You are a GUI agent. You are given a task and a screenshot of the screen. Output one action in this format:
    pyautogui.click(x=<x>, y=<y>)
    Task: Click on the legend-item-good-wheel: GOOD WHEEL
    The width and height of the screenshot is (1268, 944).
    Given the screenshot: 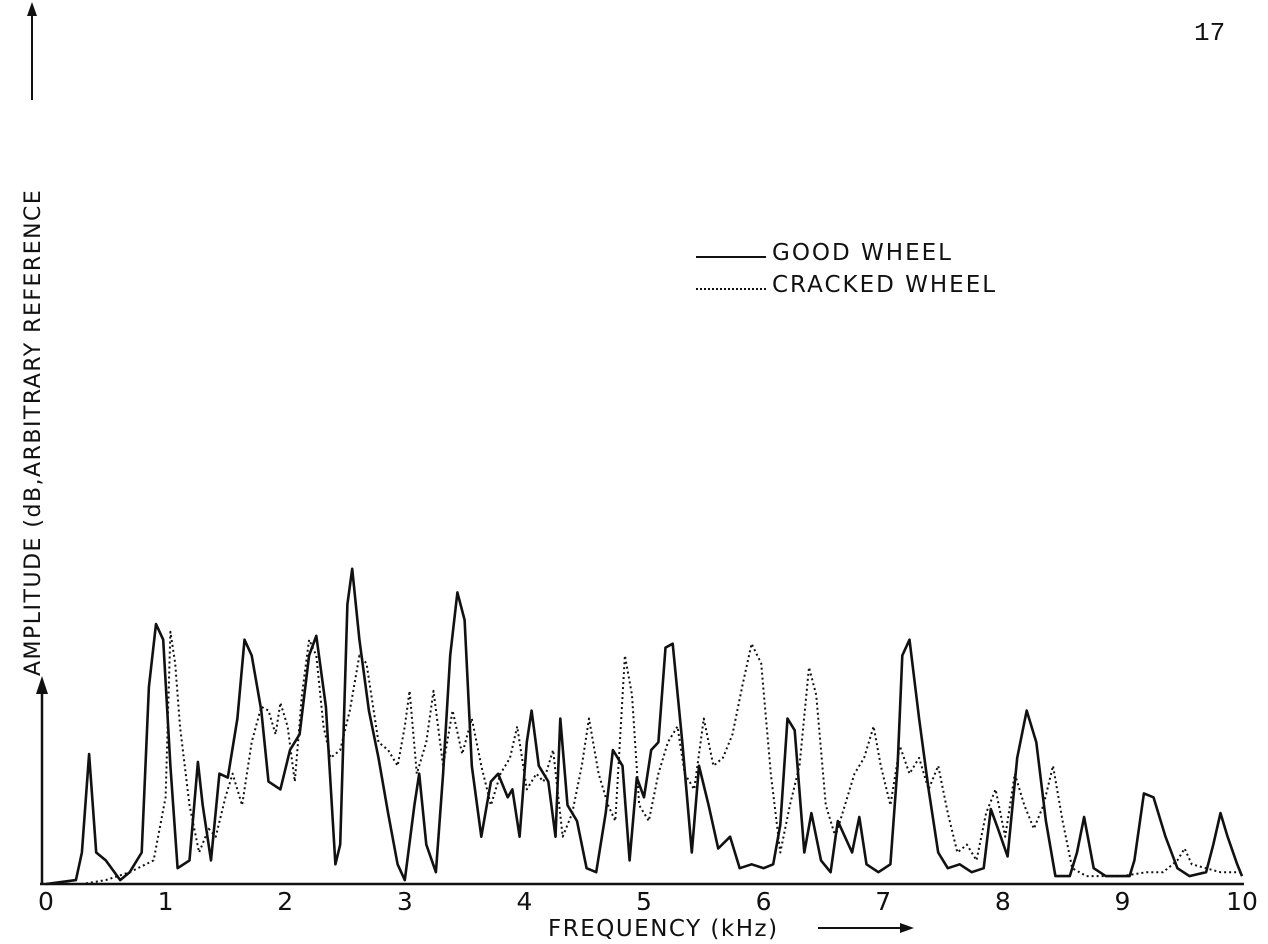 What is the action you would take?
    pyautogui.click(x=906, y=256)
    